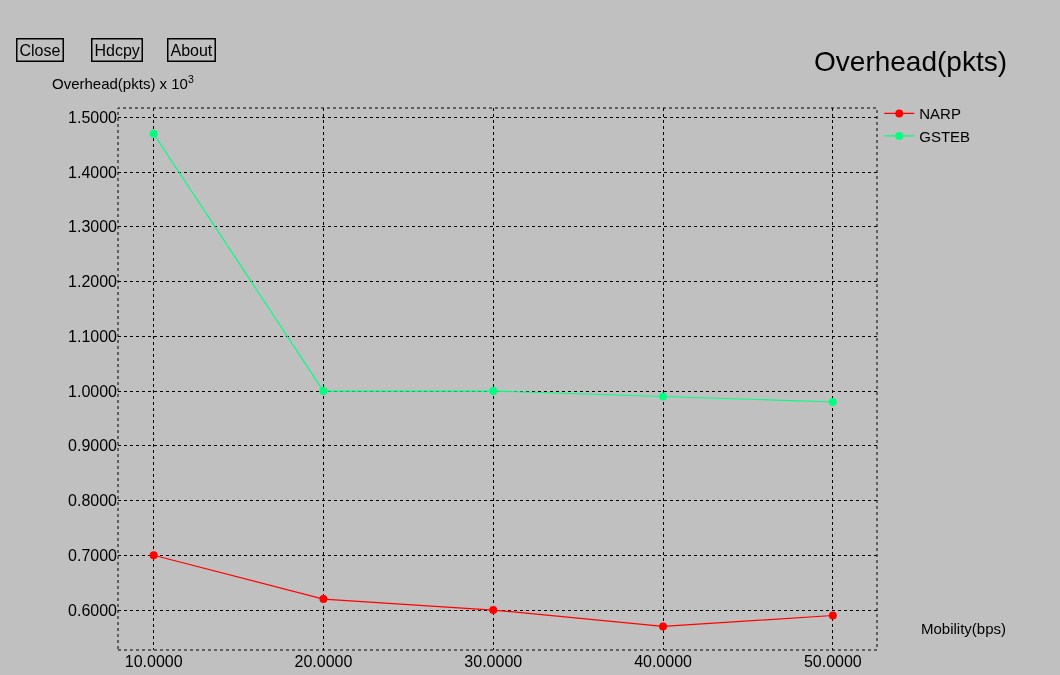 This screenshot has height=675, width=1060. What do you see at coordinates (93, 172) in the screenshot?
I see `y-tick-label: 1.4000` at bounding box center [93, 172].